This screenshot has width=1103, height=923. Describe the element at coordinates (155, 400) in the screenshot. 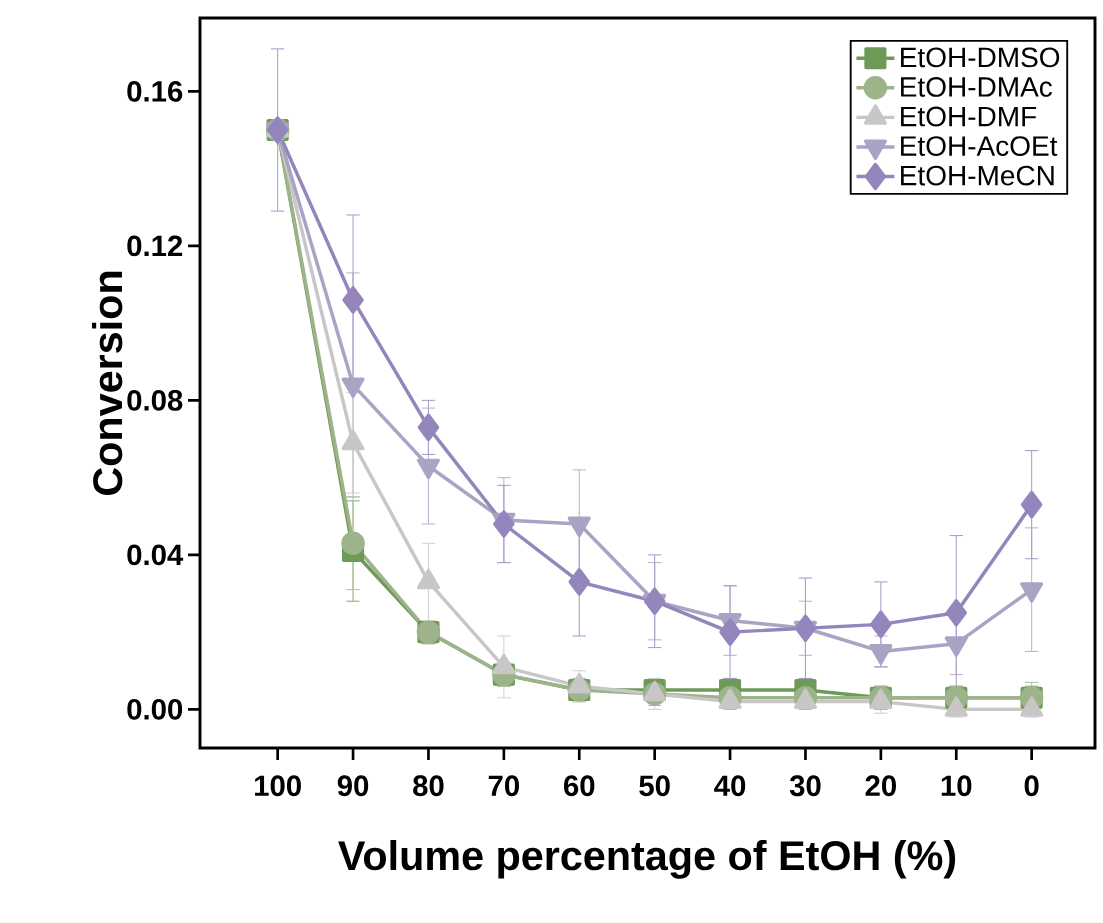

I see `y-tick-label: 0.08` at that location.